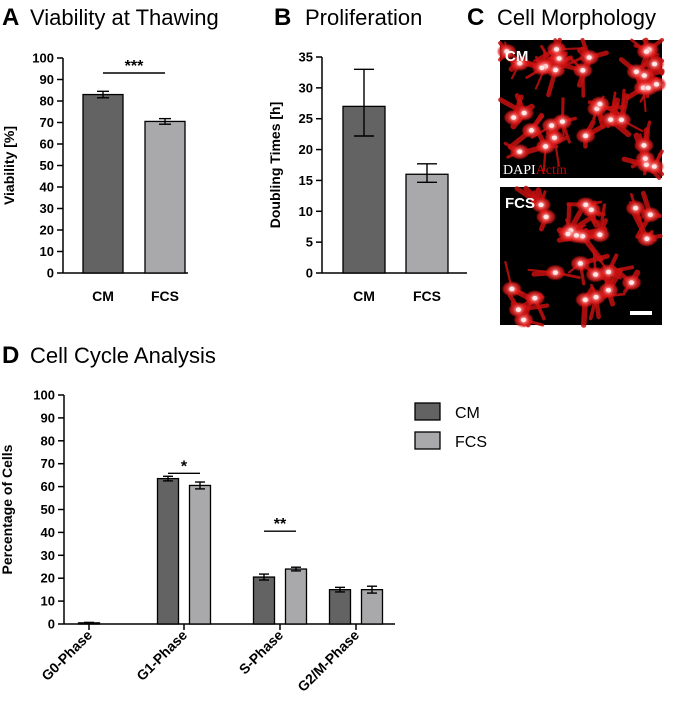 Image resolution: width=685 pixels, height=717 pixels. I want to click on chart-a-bar, so click(165, 197).